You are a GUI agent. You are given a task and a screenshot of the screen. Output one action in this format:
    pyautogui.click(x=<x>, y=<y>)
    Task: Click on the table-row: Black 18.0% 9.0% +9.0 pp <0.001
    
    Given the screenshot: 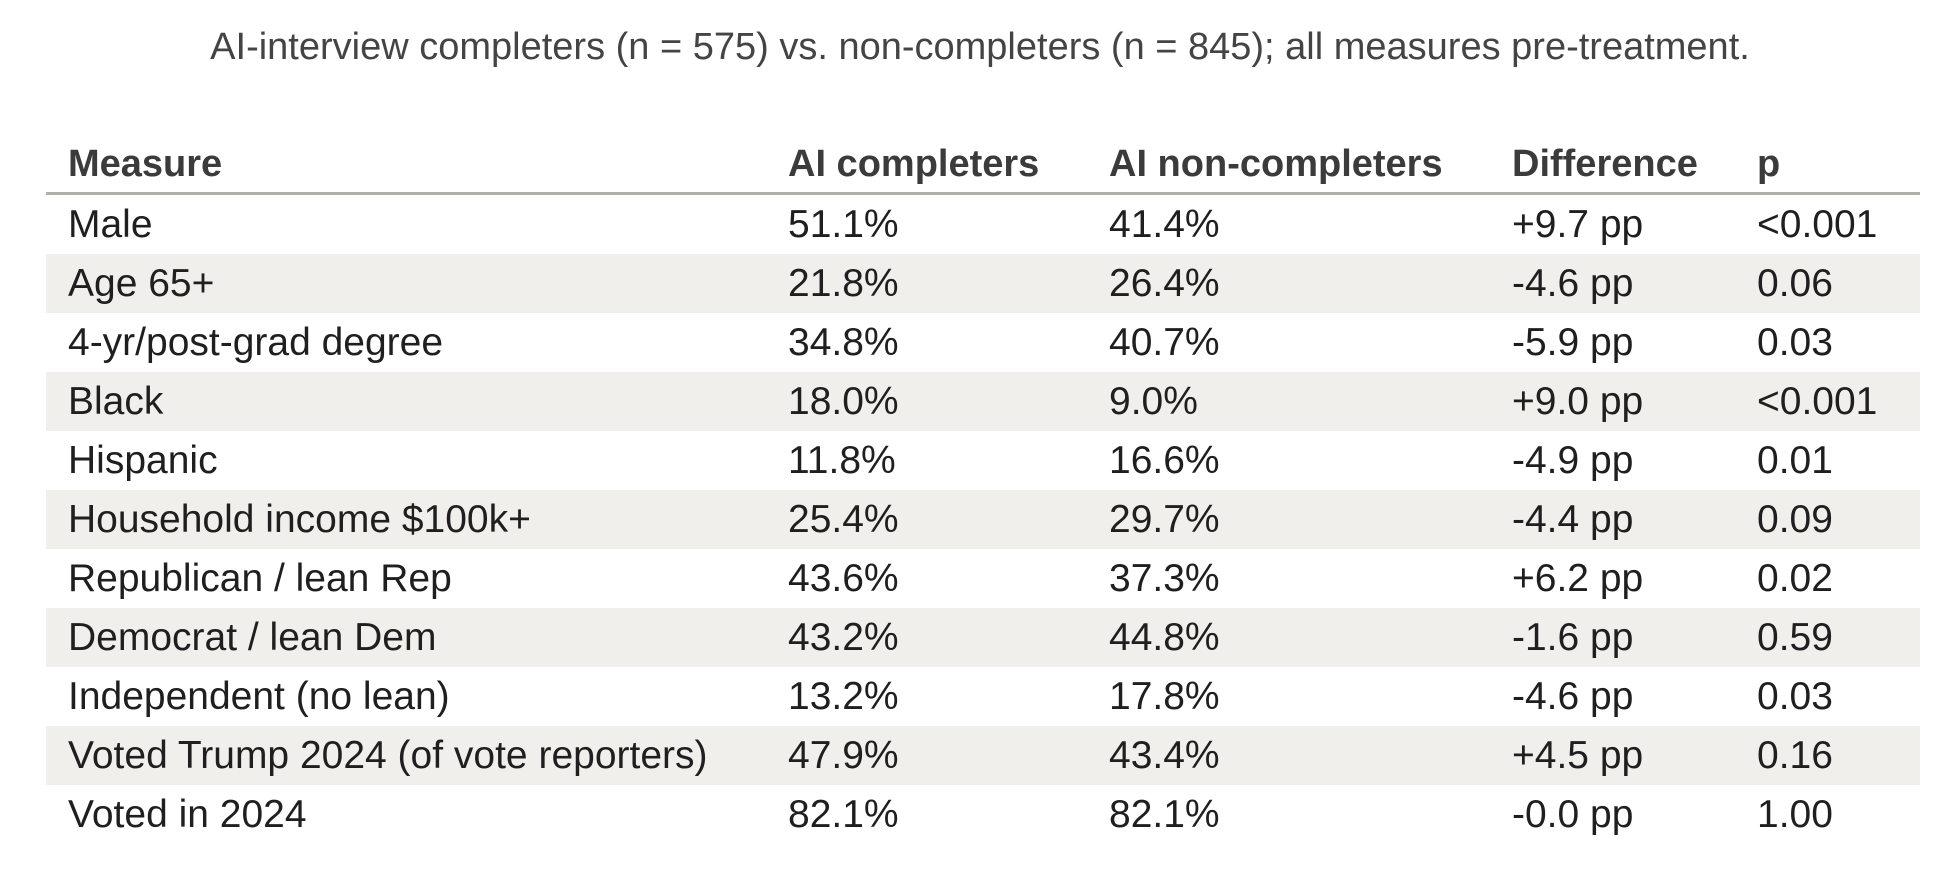 What is the action you would take?
    pyautogui.click(x=983, y=401)
    